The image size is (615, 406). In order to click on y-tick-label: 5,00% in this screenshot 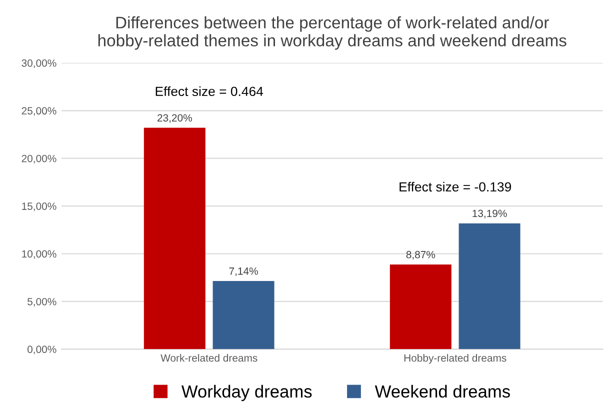, I will do `click(42, 302)`.